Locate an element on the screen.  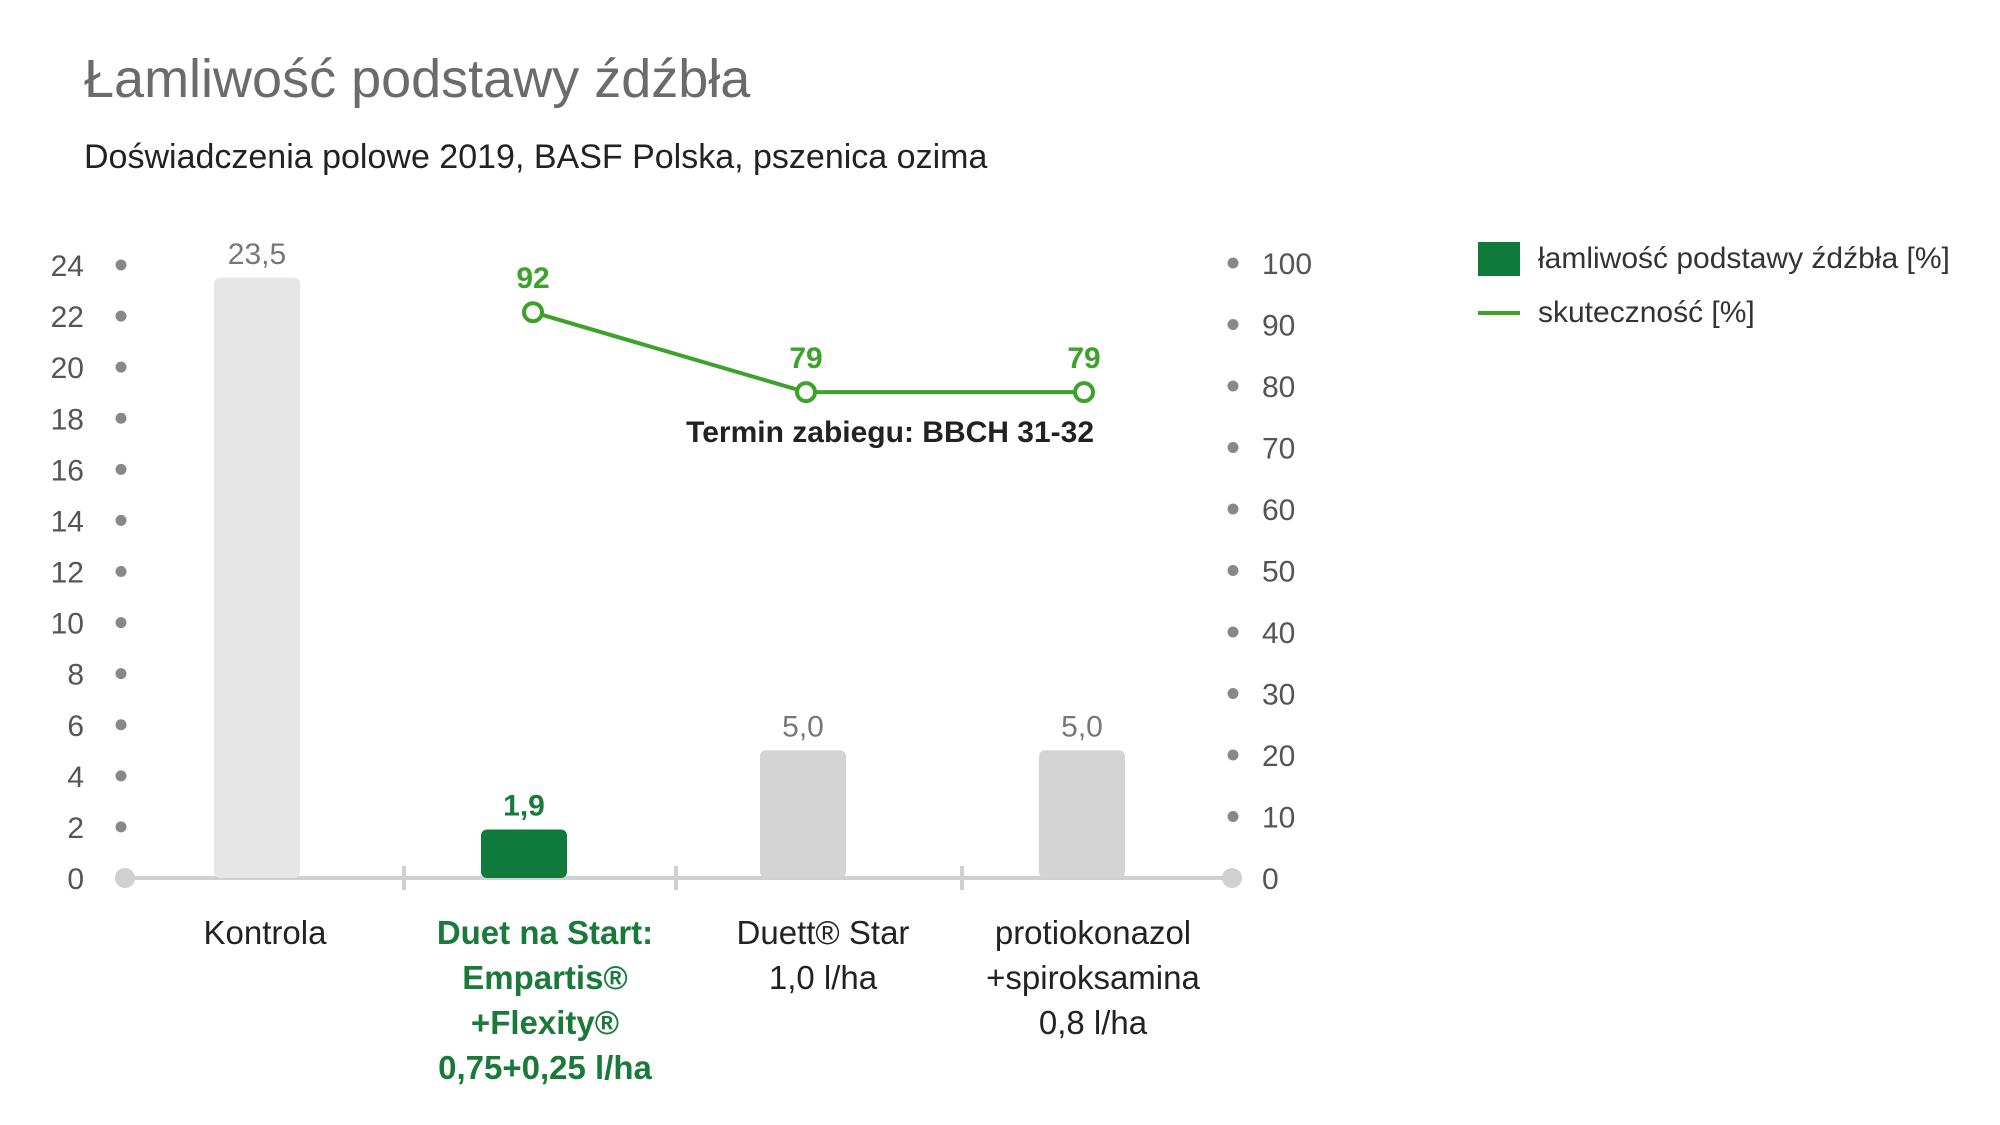
treatment-timing-annotation: Termin zabiegu: BBCH 31-32 is located at coordinates (890, 432).